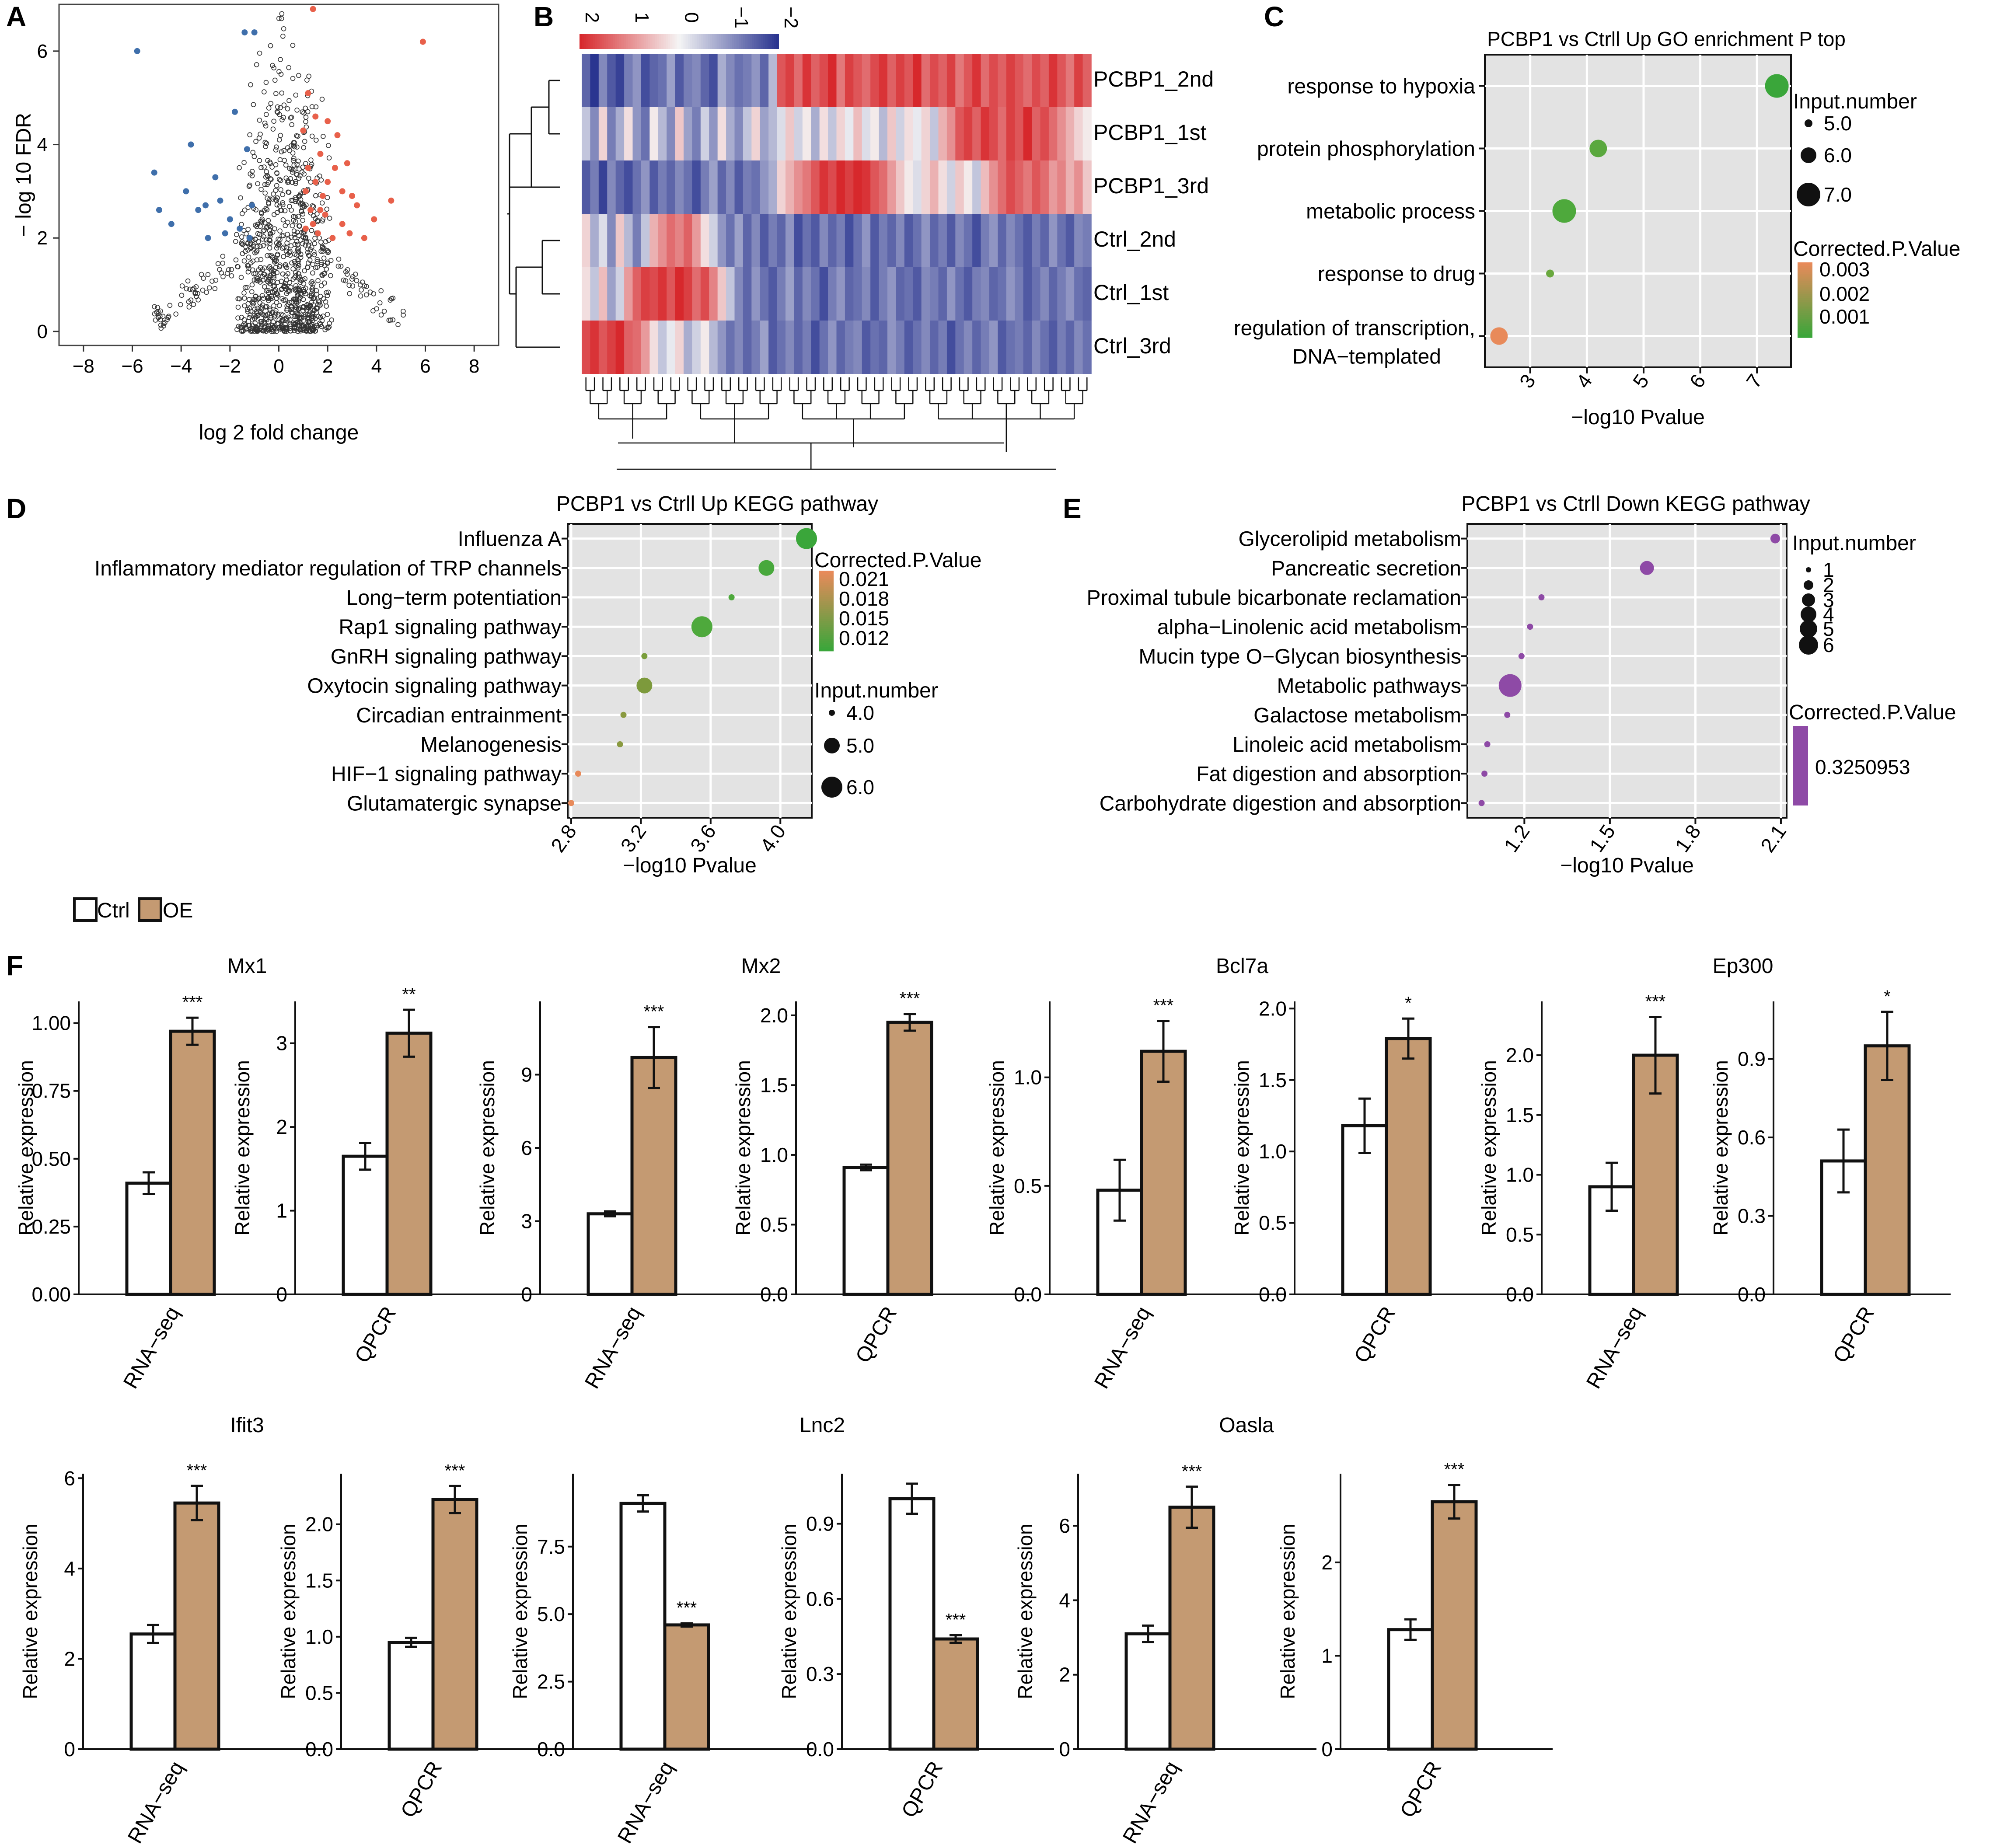 The width and height of the screenshot is (1990, 1848). Describe the element at coordinates (820, 1598) in the screenshot. I see `y-tick-label: 0.6` at that location.